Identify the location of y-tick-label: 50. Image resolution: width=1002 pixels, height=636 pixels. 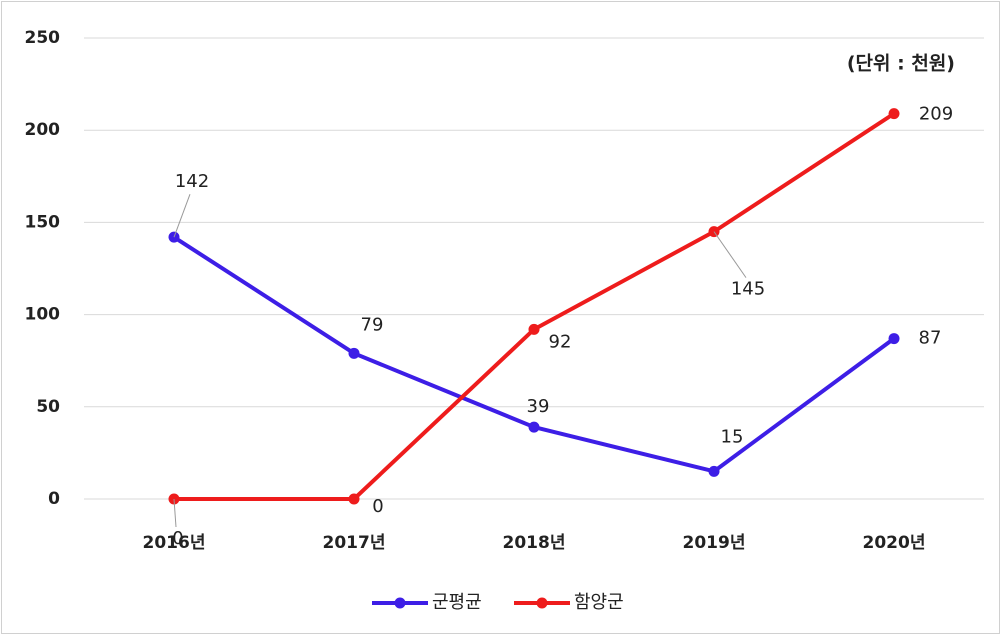
(48, 407).